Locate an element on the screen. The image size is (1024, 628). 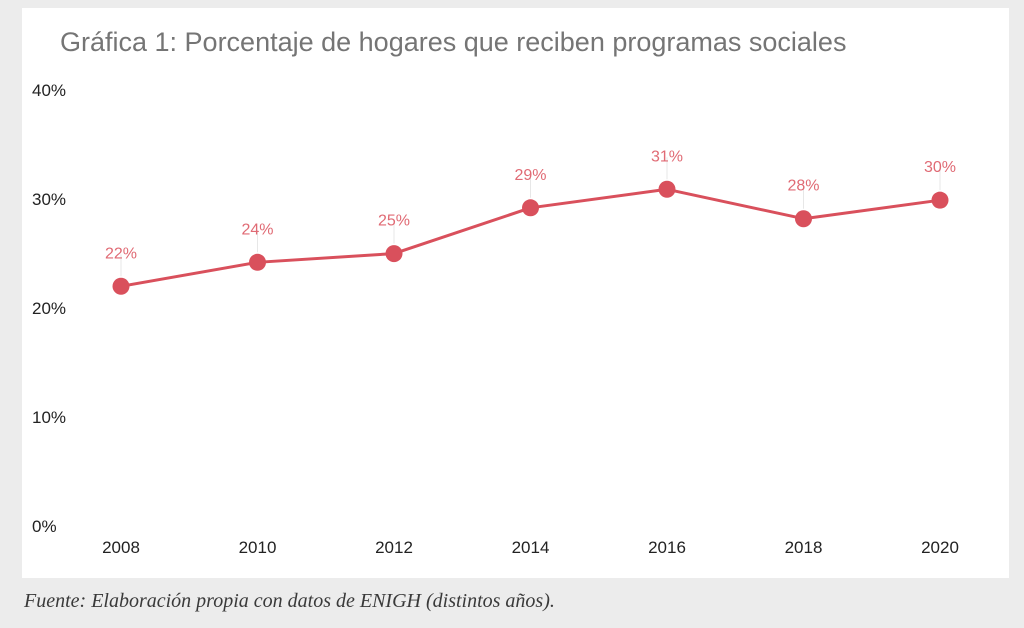
y-tick-label: 20% is located at coordinates (49, 308).